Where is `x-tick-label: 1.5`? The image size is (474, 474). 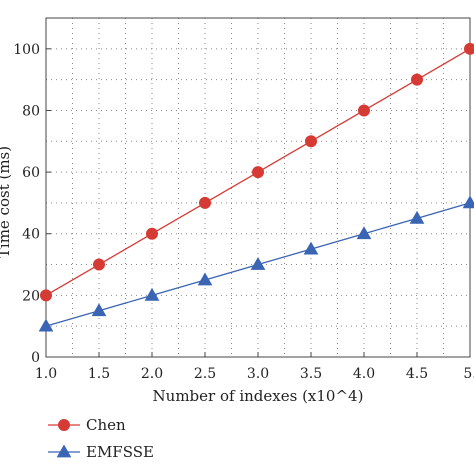 x-tick-label: 1.5 is located at coordinates (99, 374).